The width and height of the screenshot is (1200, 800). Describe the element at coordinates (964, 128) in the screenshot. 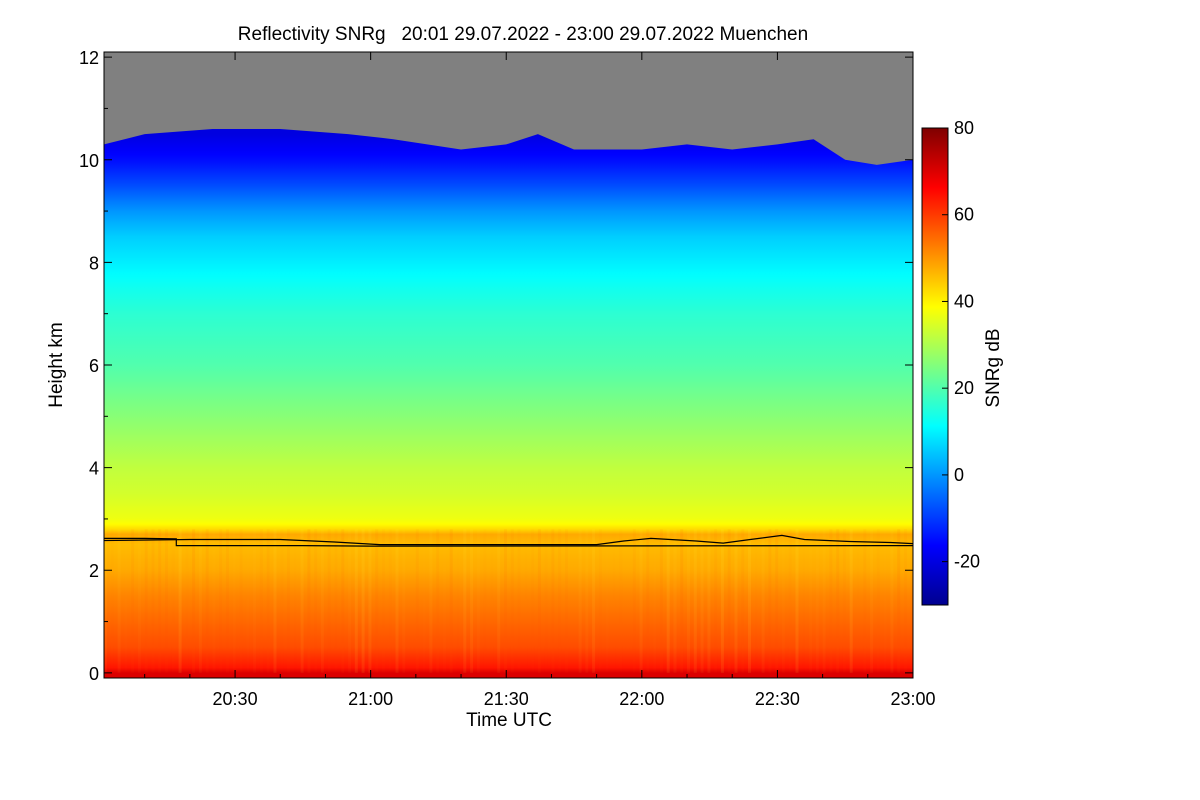

I see `colorbar-tick-label: 80` at that location.